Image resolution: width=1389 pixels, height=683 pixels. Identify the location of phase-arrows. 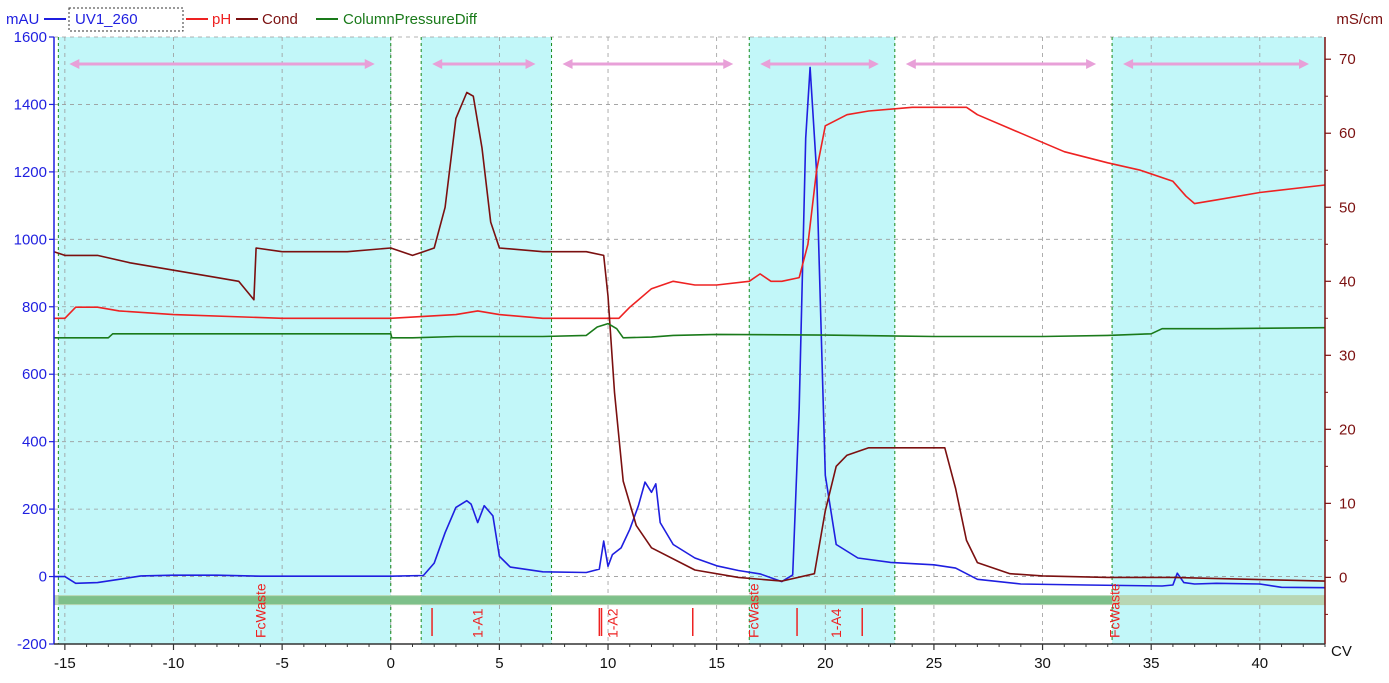
(689, 64).